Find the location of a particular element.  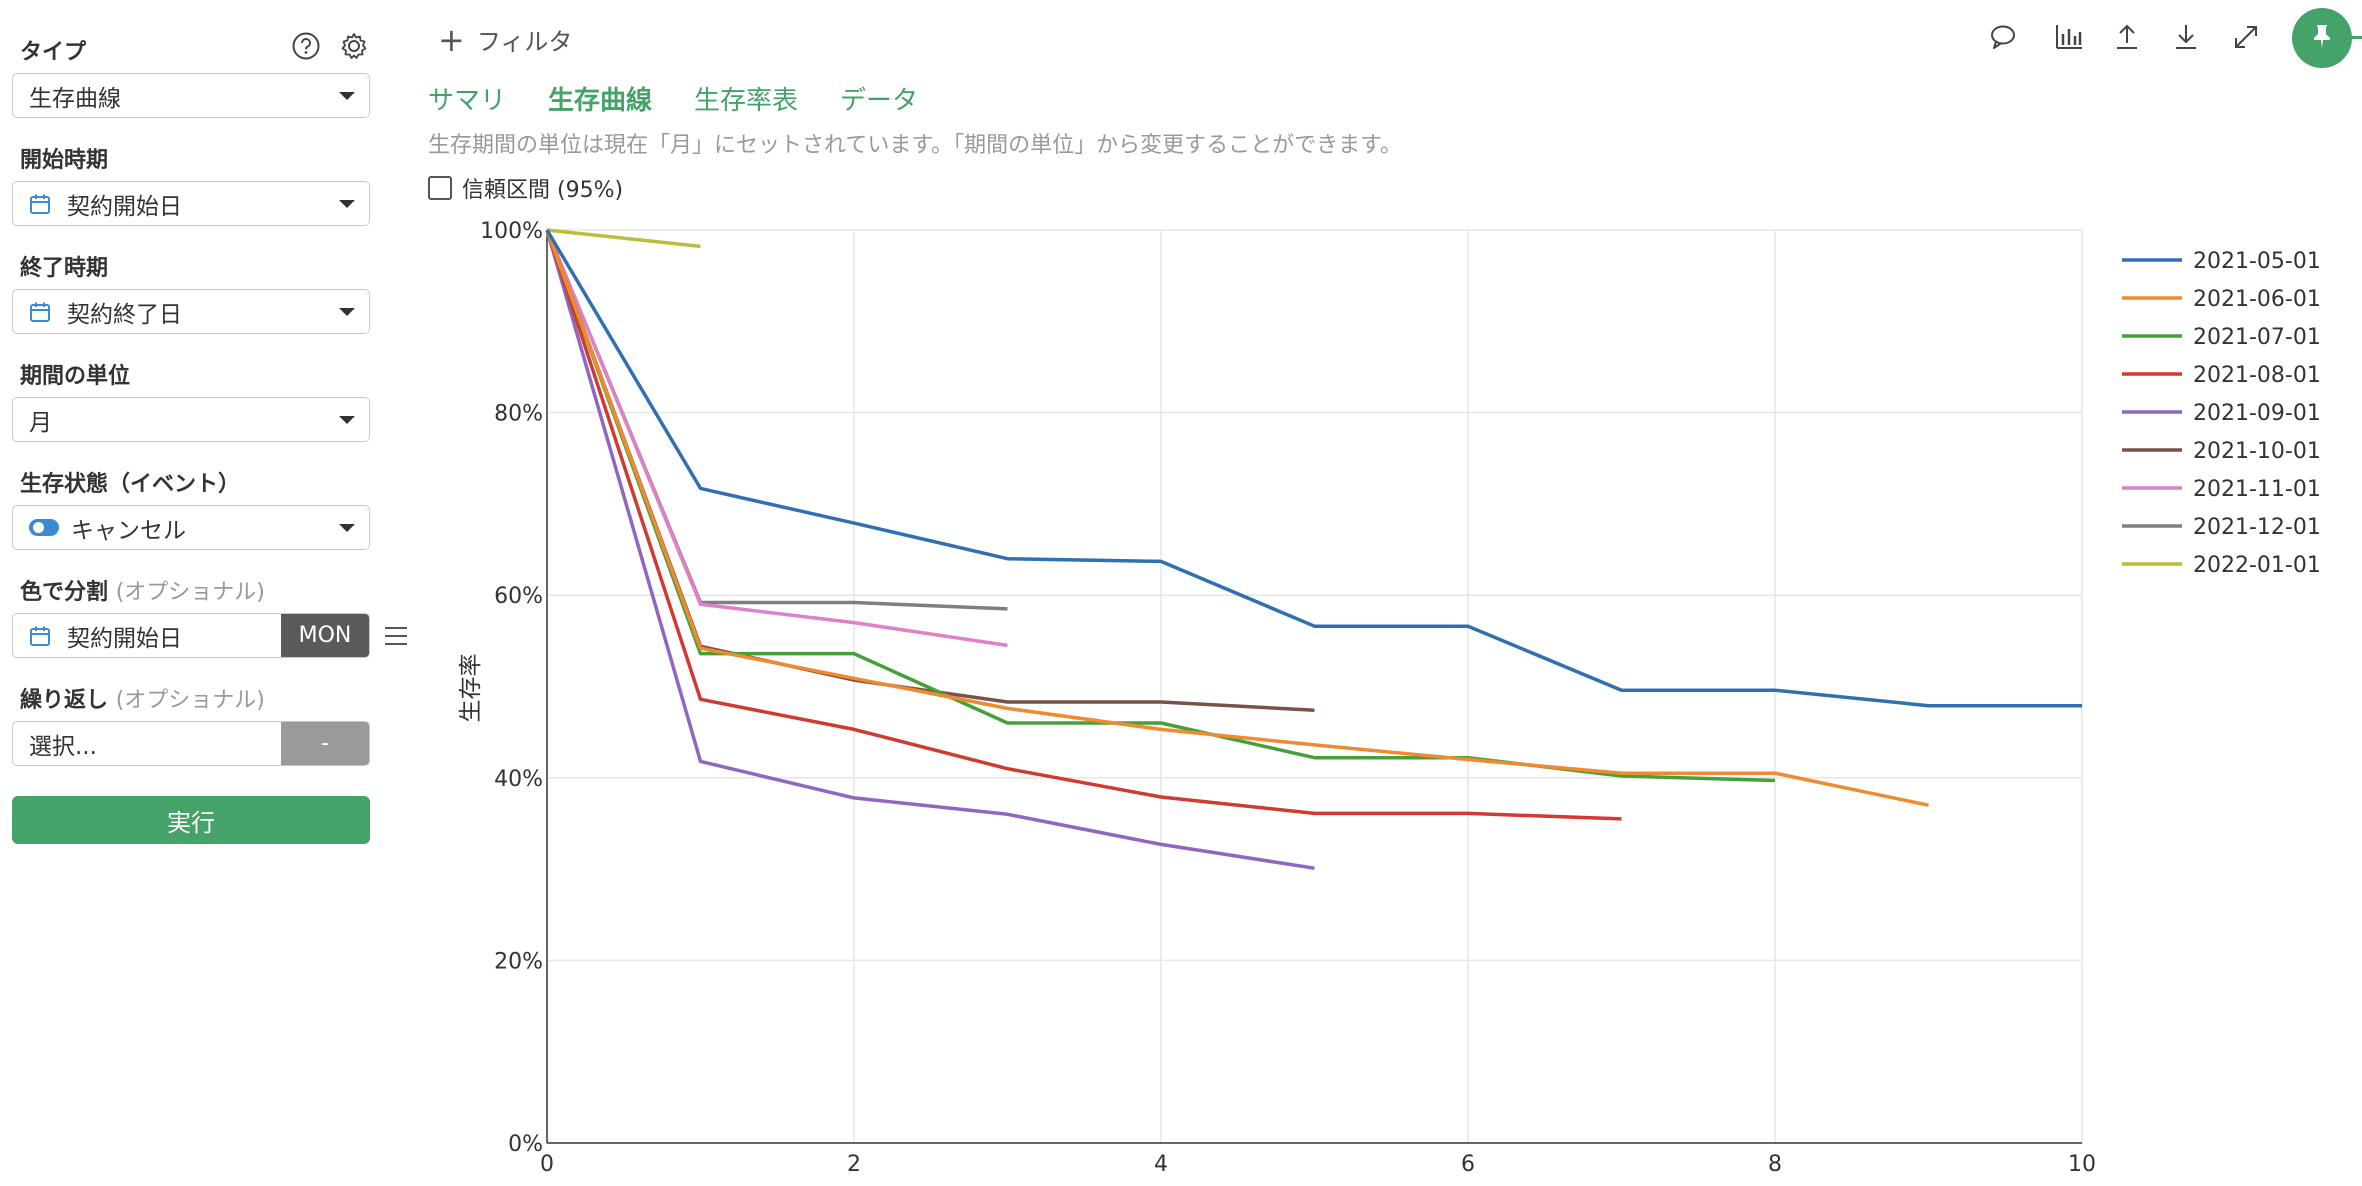

ci-label: 信頼区間 (95%) is located at coordinates (543, 190).